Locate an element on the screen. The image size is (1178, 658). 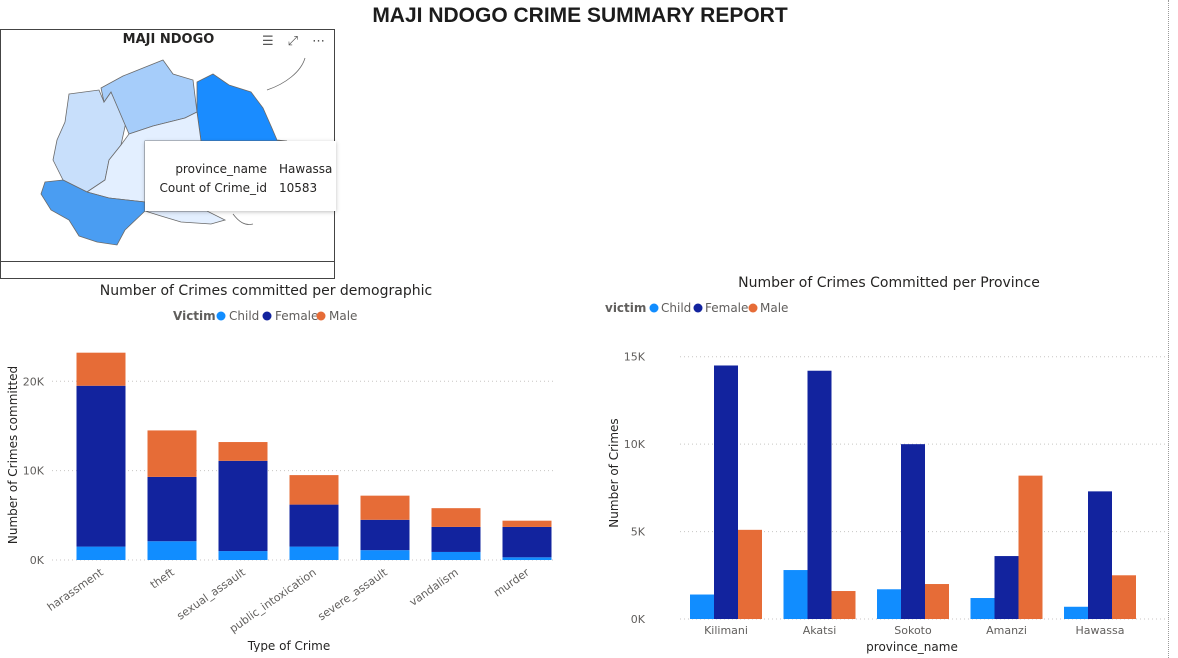
report-title: MAJI NDOGO CRIME SUMMARY REPORT is located at coordinates (580, 15).